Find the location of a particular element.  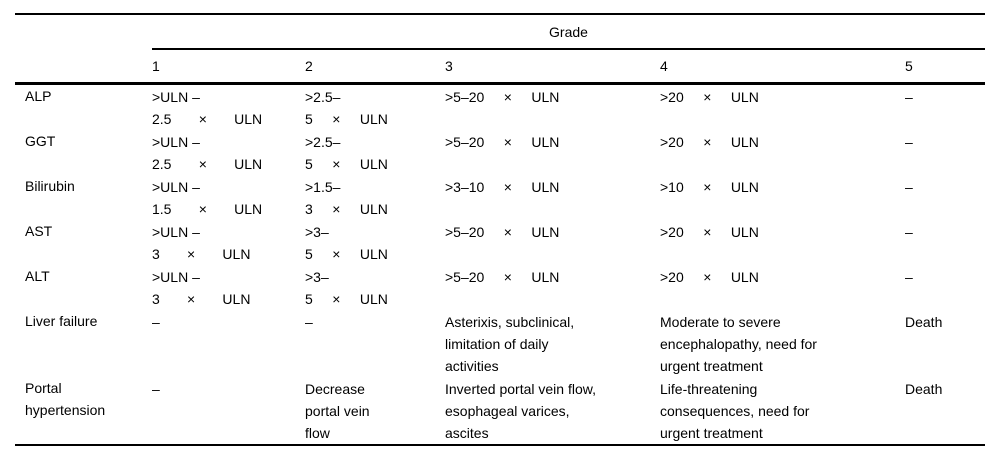

row-label: ALP is located at coordinates (38, 96).